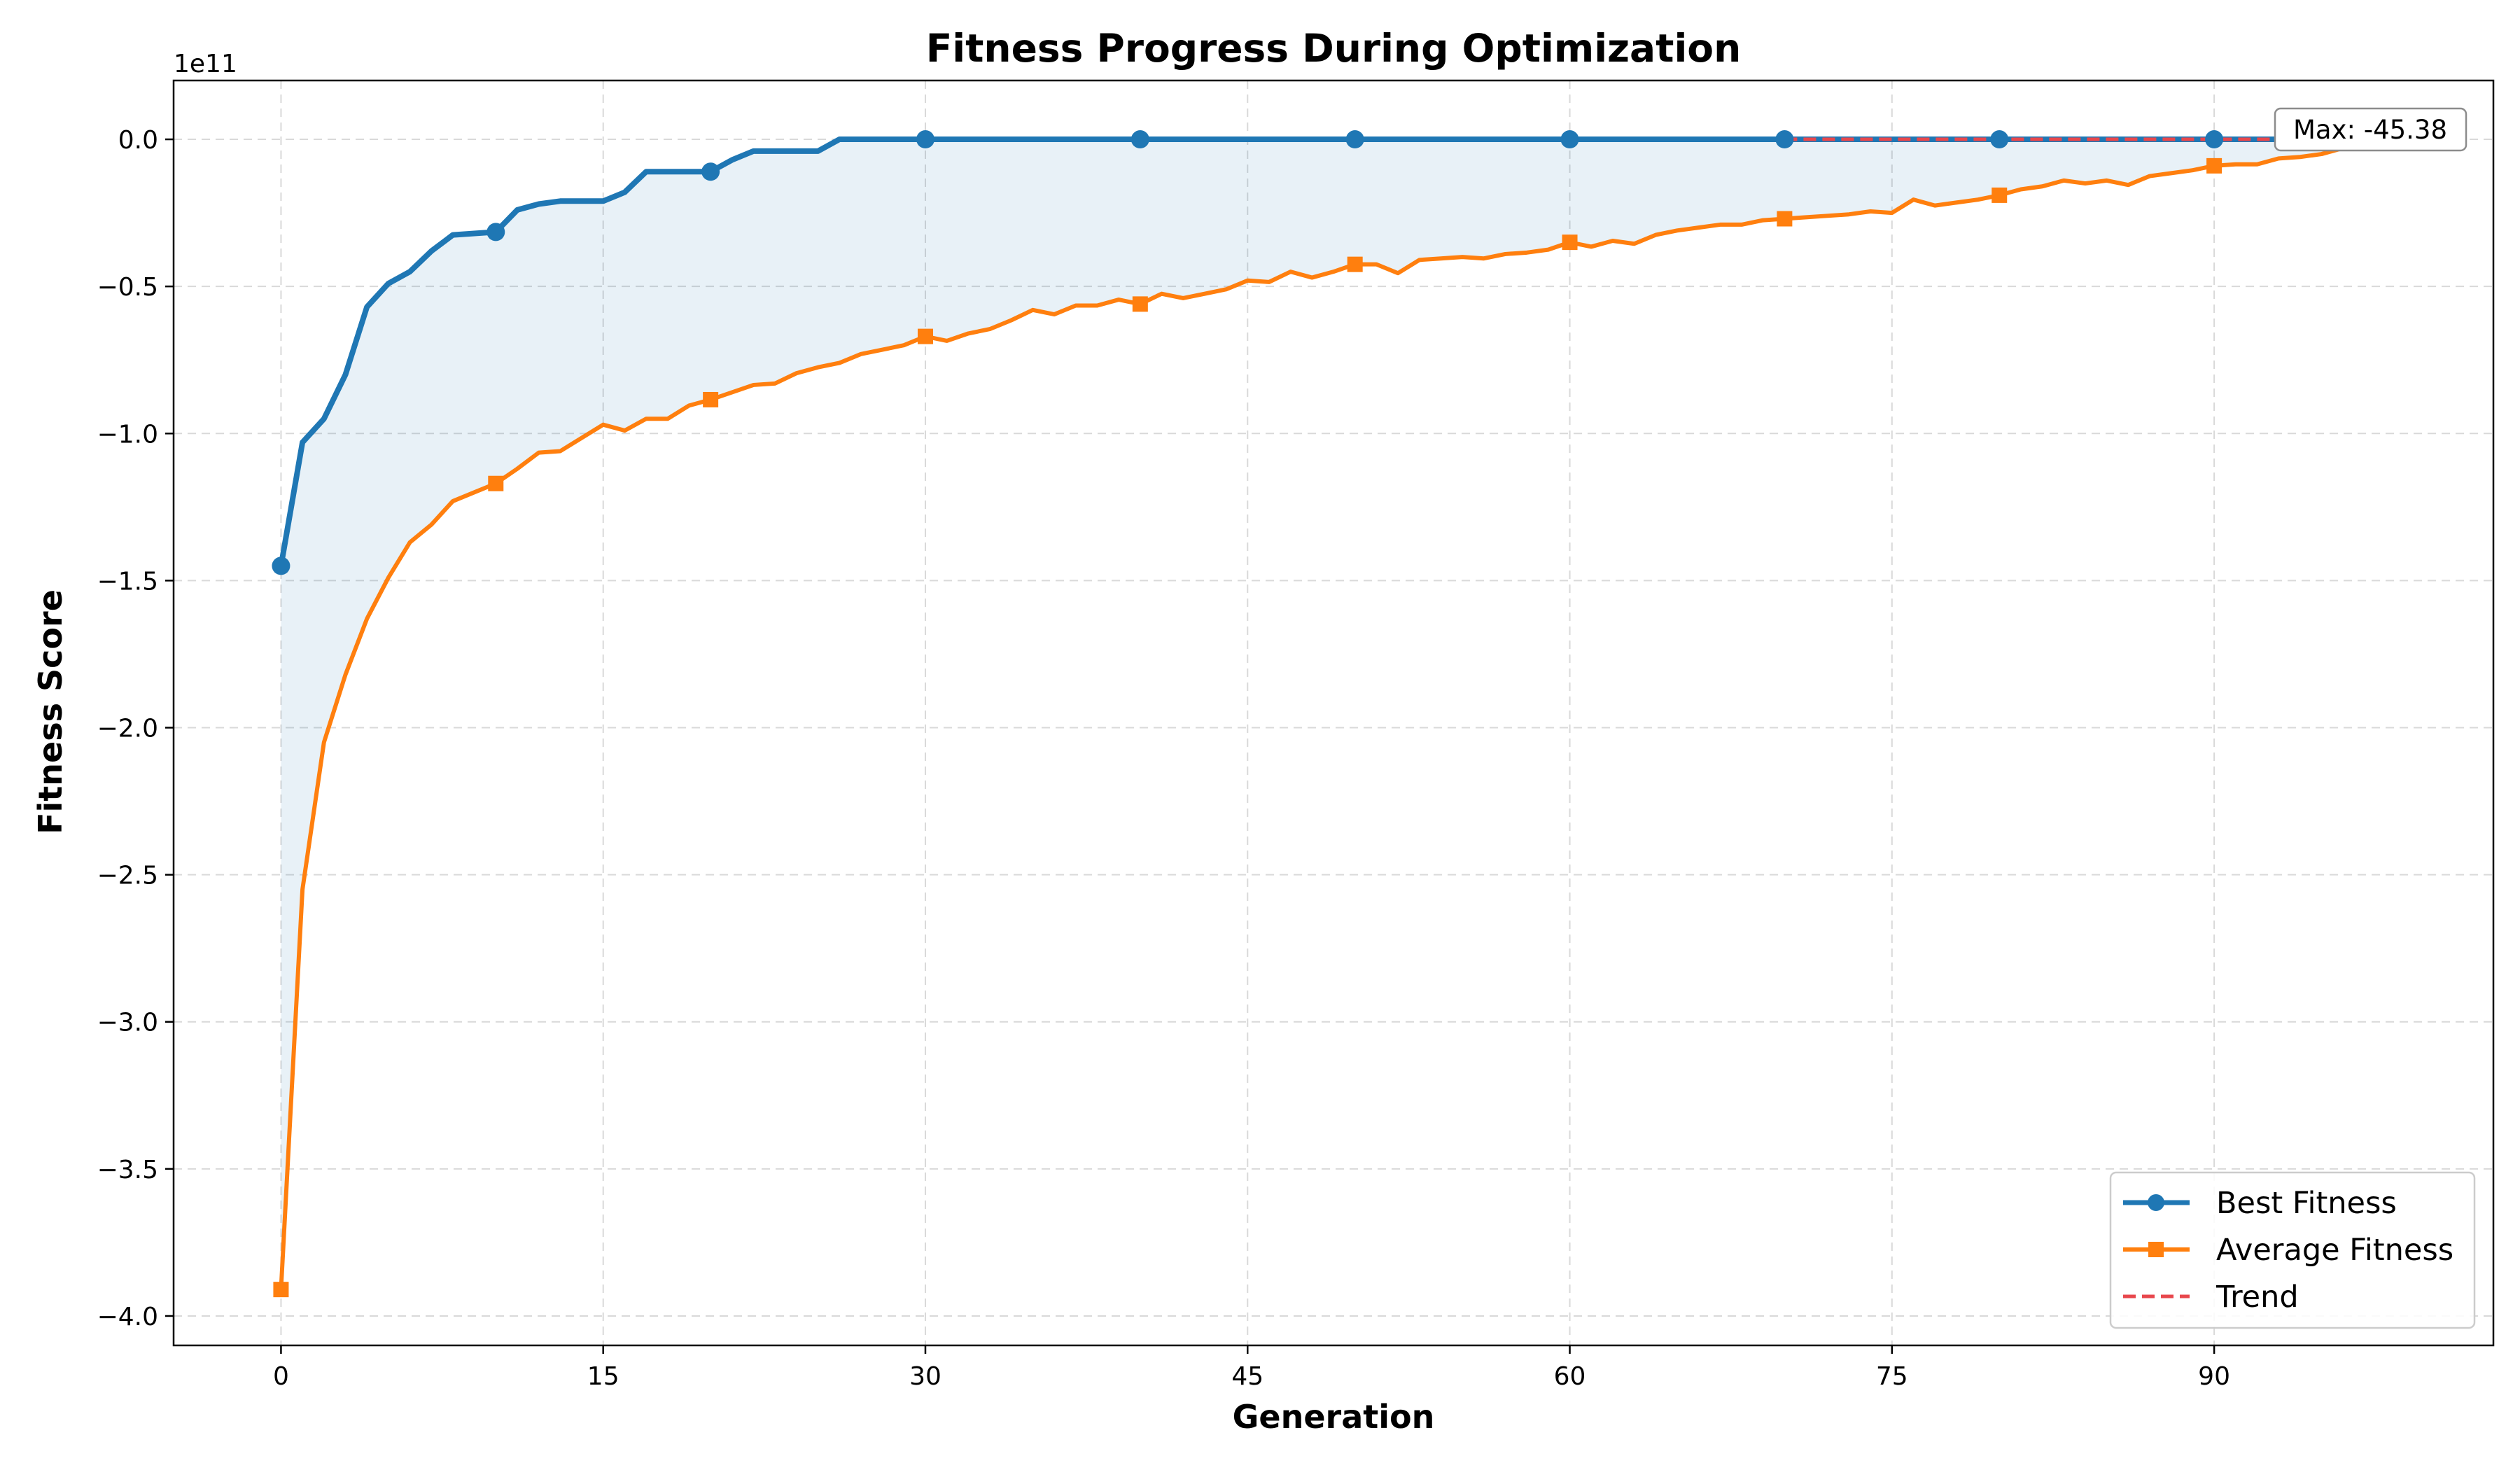 Image resolution: width=2520 pixels, height=1470 pixels. I want to click on legend-label-average: Average Fitness, so click(2335, 1250).